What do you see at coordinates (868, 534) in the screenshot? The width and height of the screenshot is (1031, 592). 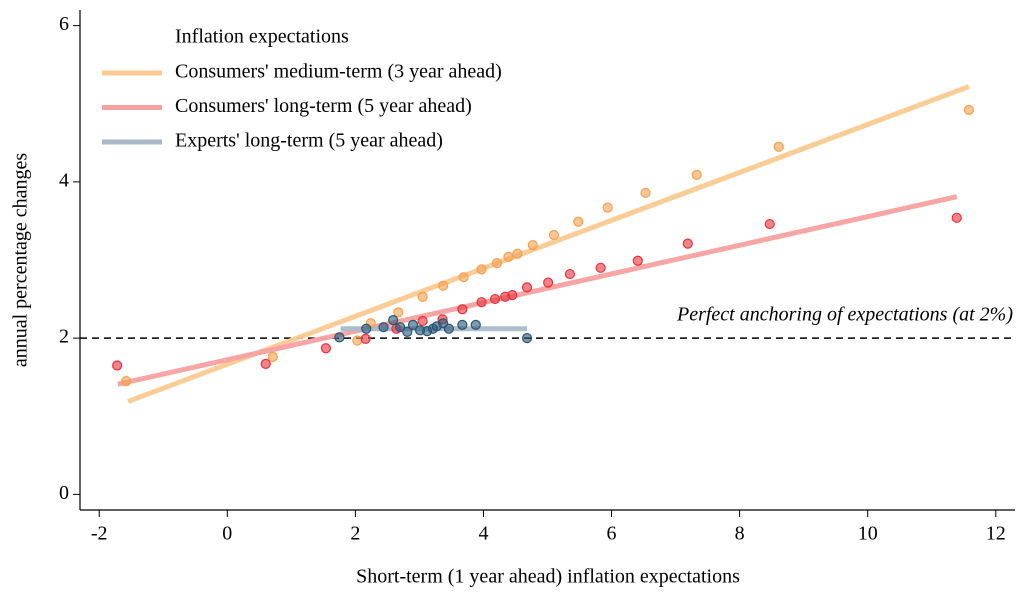 I see `x-tick-label: 10` at bounding box center [868, 534].